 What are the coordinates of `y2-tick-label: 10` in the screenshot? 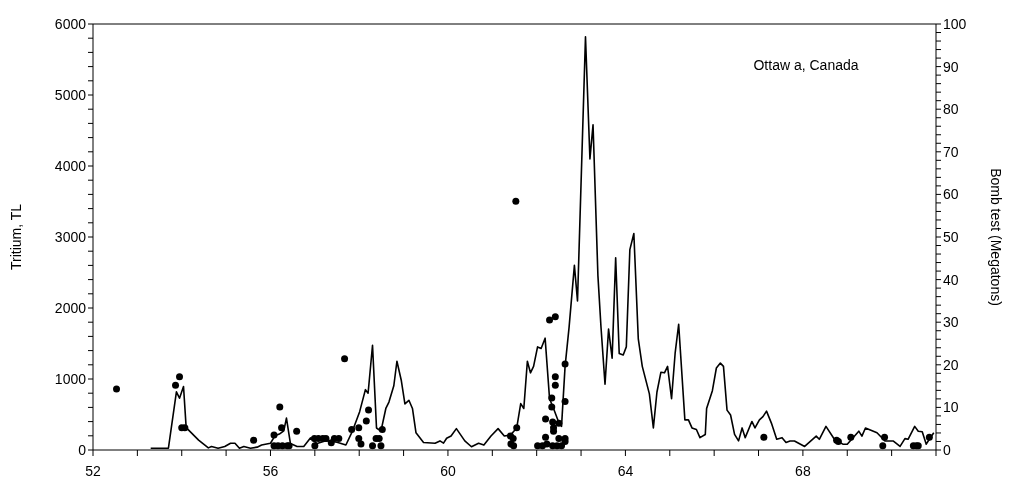 It's located at (951, 407).